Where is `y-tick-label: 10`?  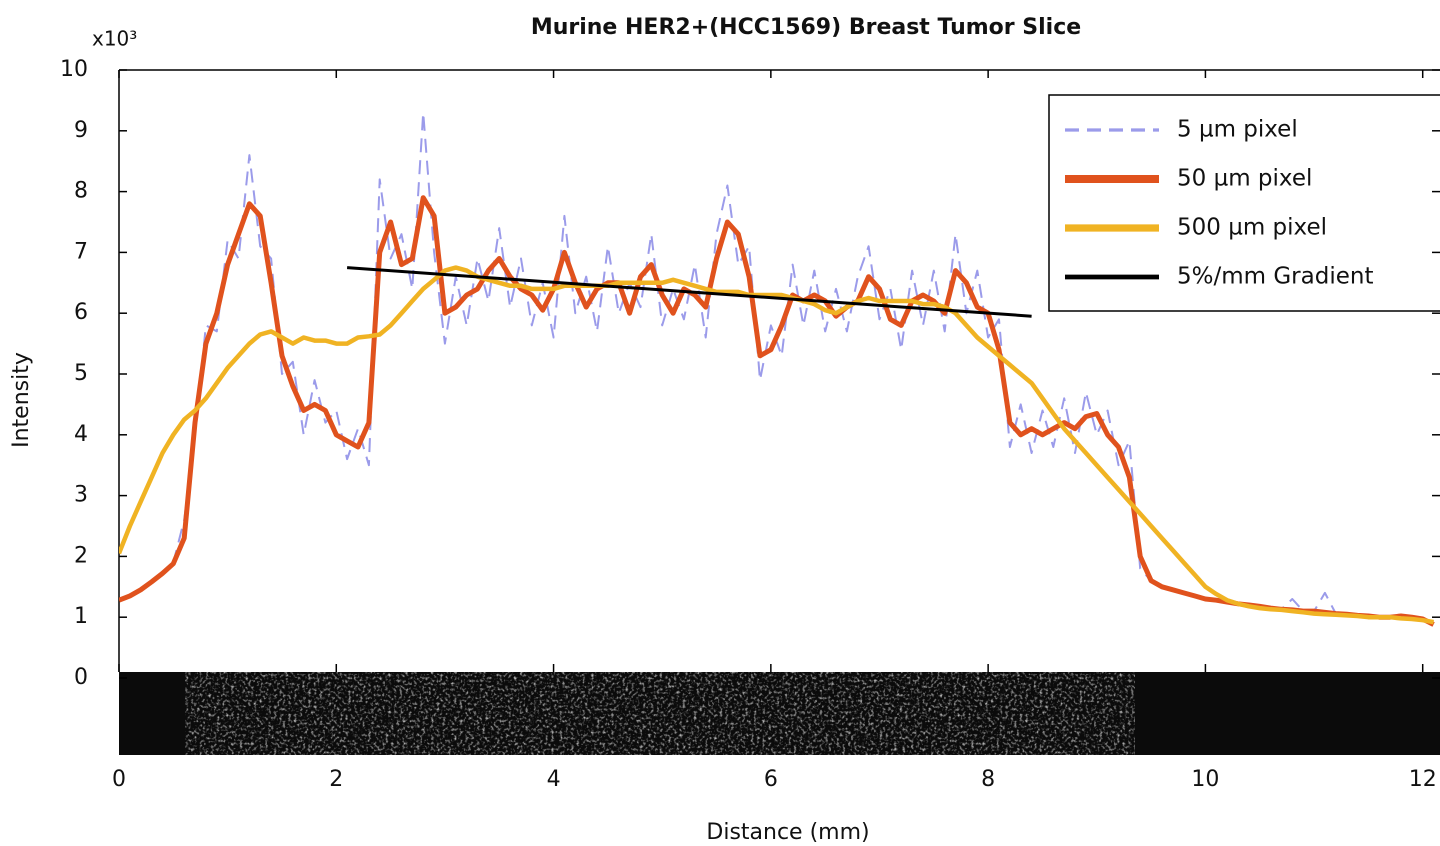
y-tick-label: 10 is located at coordinates (74, 69).